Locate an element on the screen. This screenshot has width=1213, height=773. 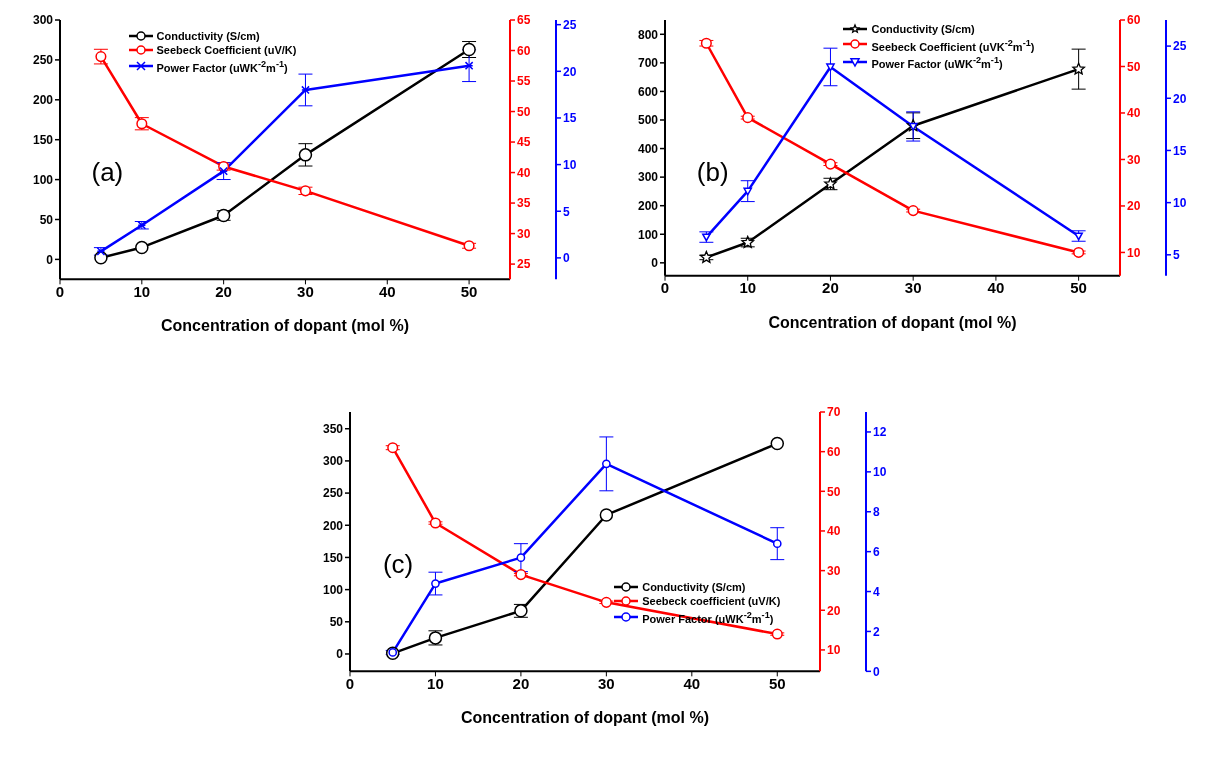
y2-tick-label: 55 is located at coordinates (524, 81).